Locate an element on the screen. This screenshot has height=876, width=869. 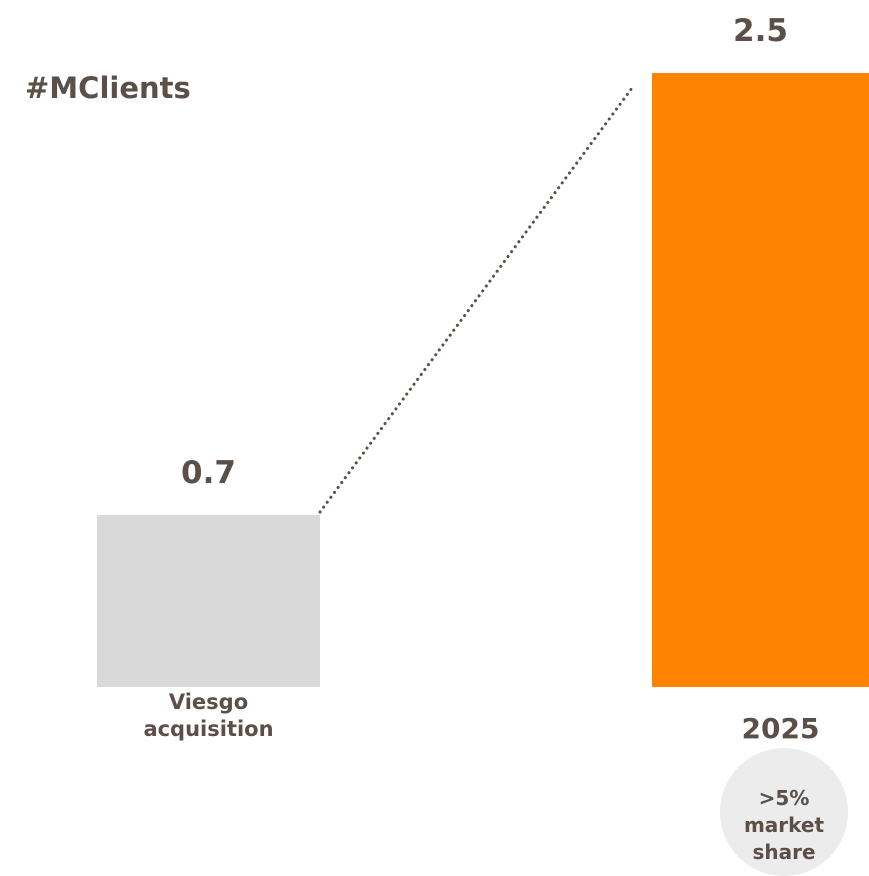
value-label: 2.5 is located at coordinates (760, 31).